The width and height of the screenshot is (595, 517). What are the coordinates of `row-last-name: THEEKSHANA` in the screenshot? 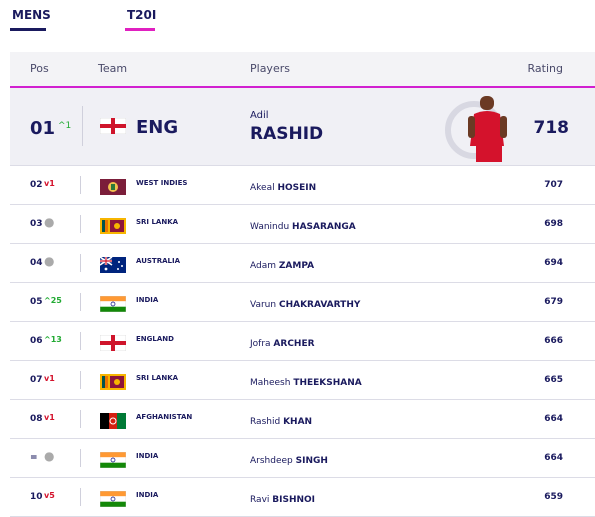 It's located at (327, 383).